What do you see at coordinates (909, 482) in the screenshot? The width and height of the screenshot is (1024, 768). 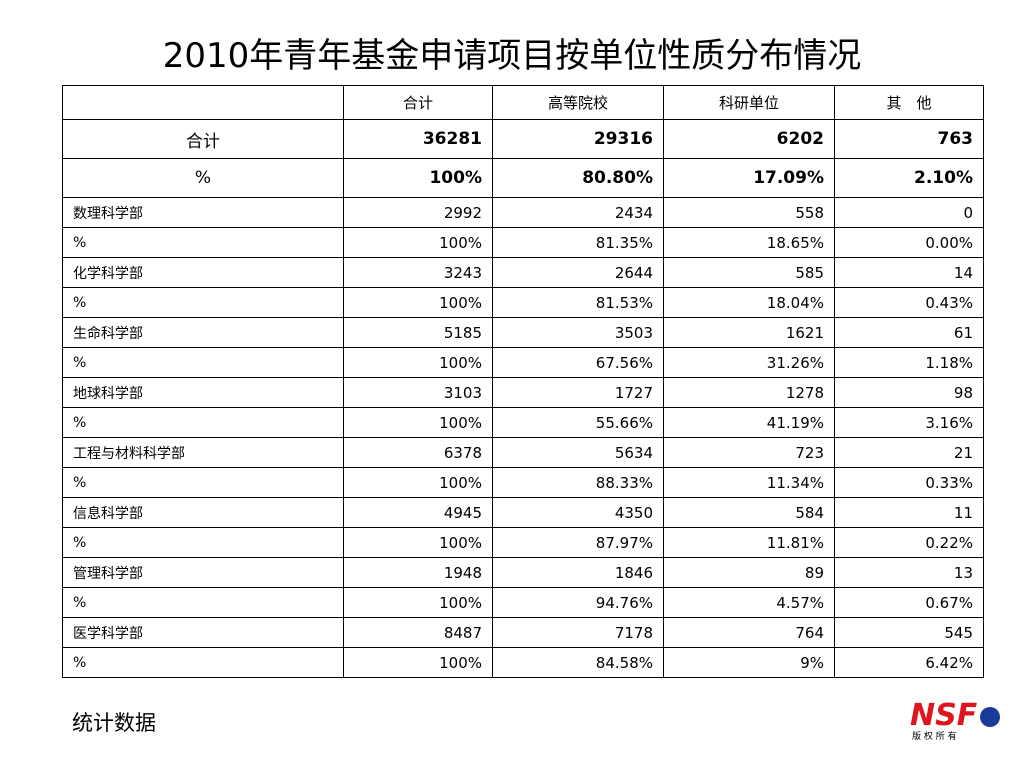 I see `cell: 0.33%` at bounding box center [909, 482].